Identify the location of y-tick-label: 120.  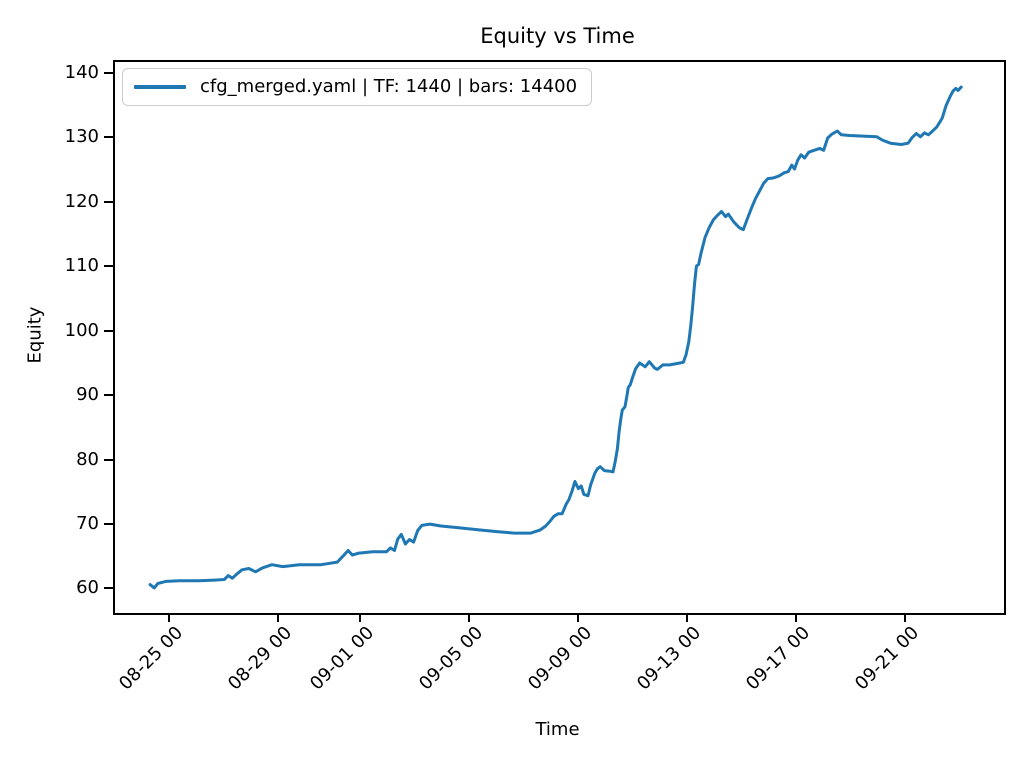
(81, 201).